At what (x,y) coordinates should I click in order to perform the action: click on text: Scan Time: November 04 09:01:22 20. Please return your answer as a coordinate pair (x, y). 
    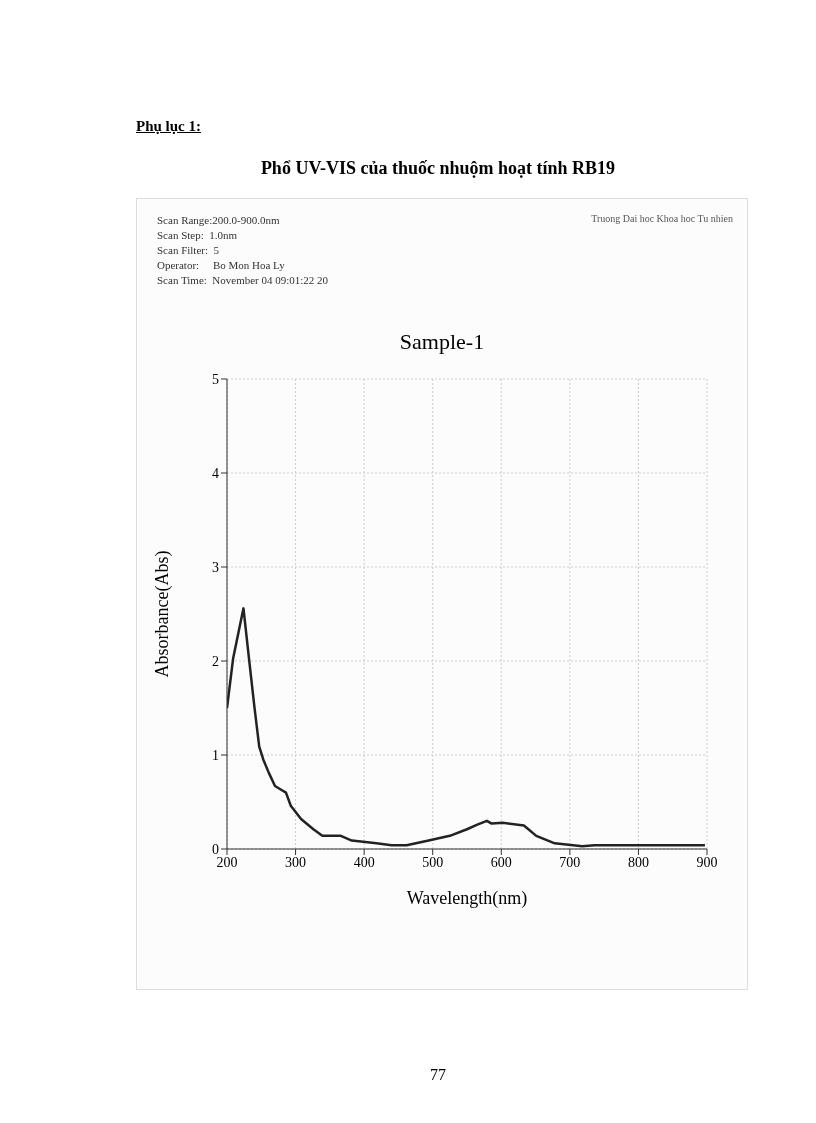
    Looking at the image, I should click on (243, 280).